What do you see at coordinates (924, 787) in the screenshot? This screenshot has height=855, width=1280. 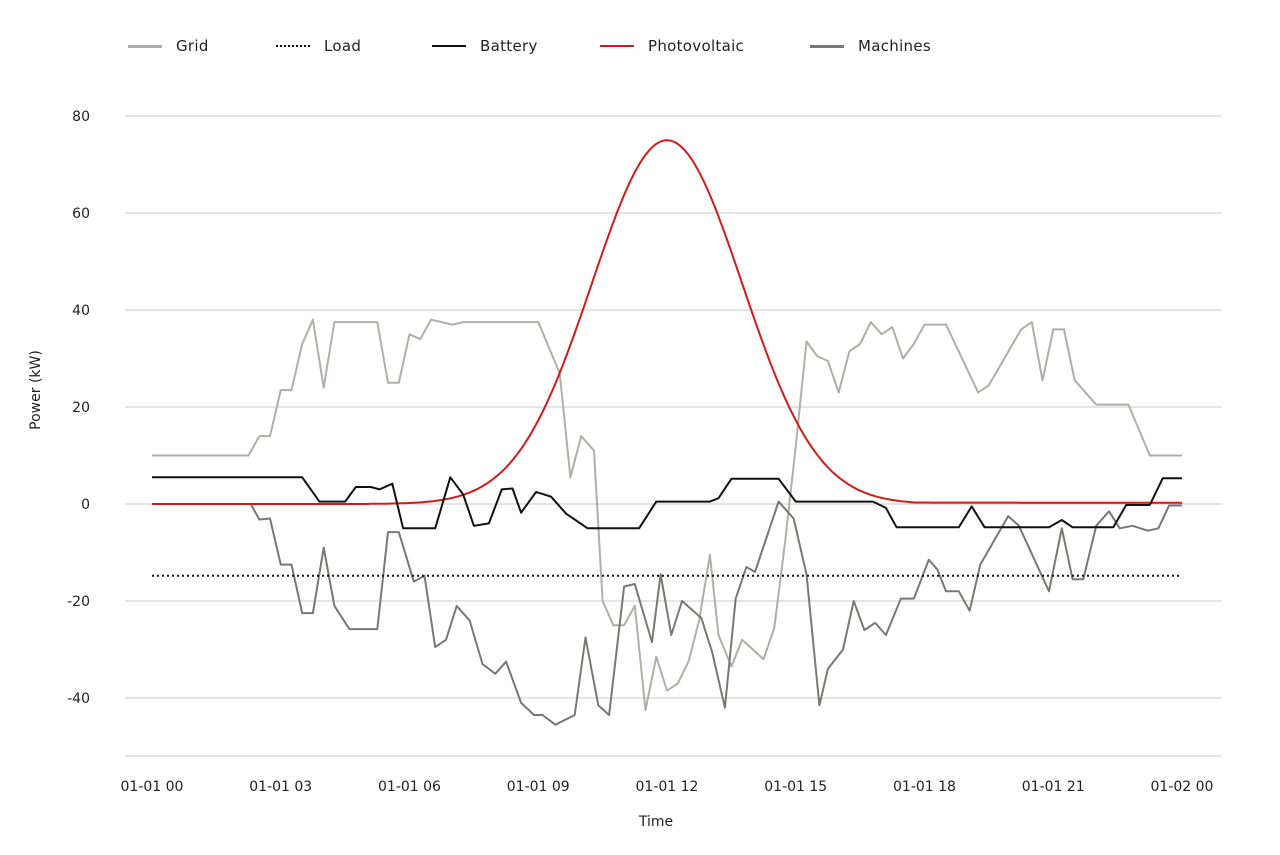 I see `x-tick-label: 01-01 18` at bounding box center [924, 787].